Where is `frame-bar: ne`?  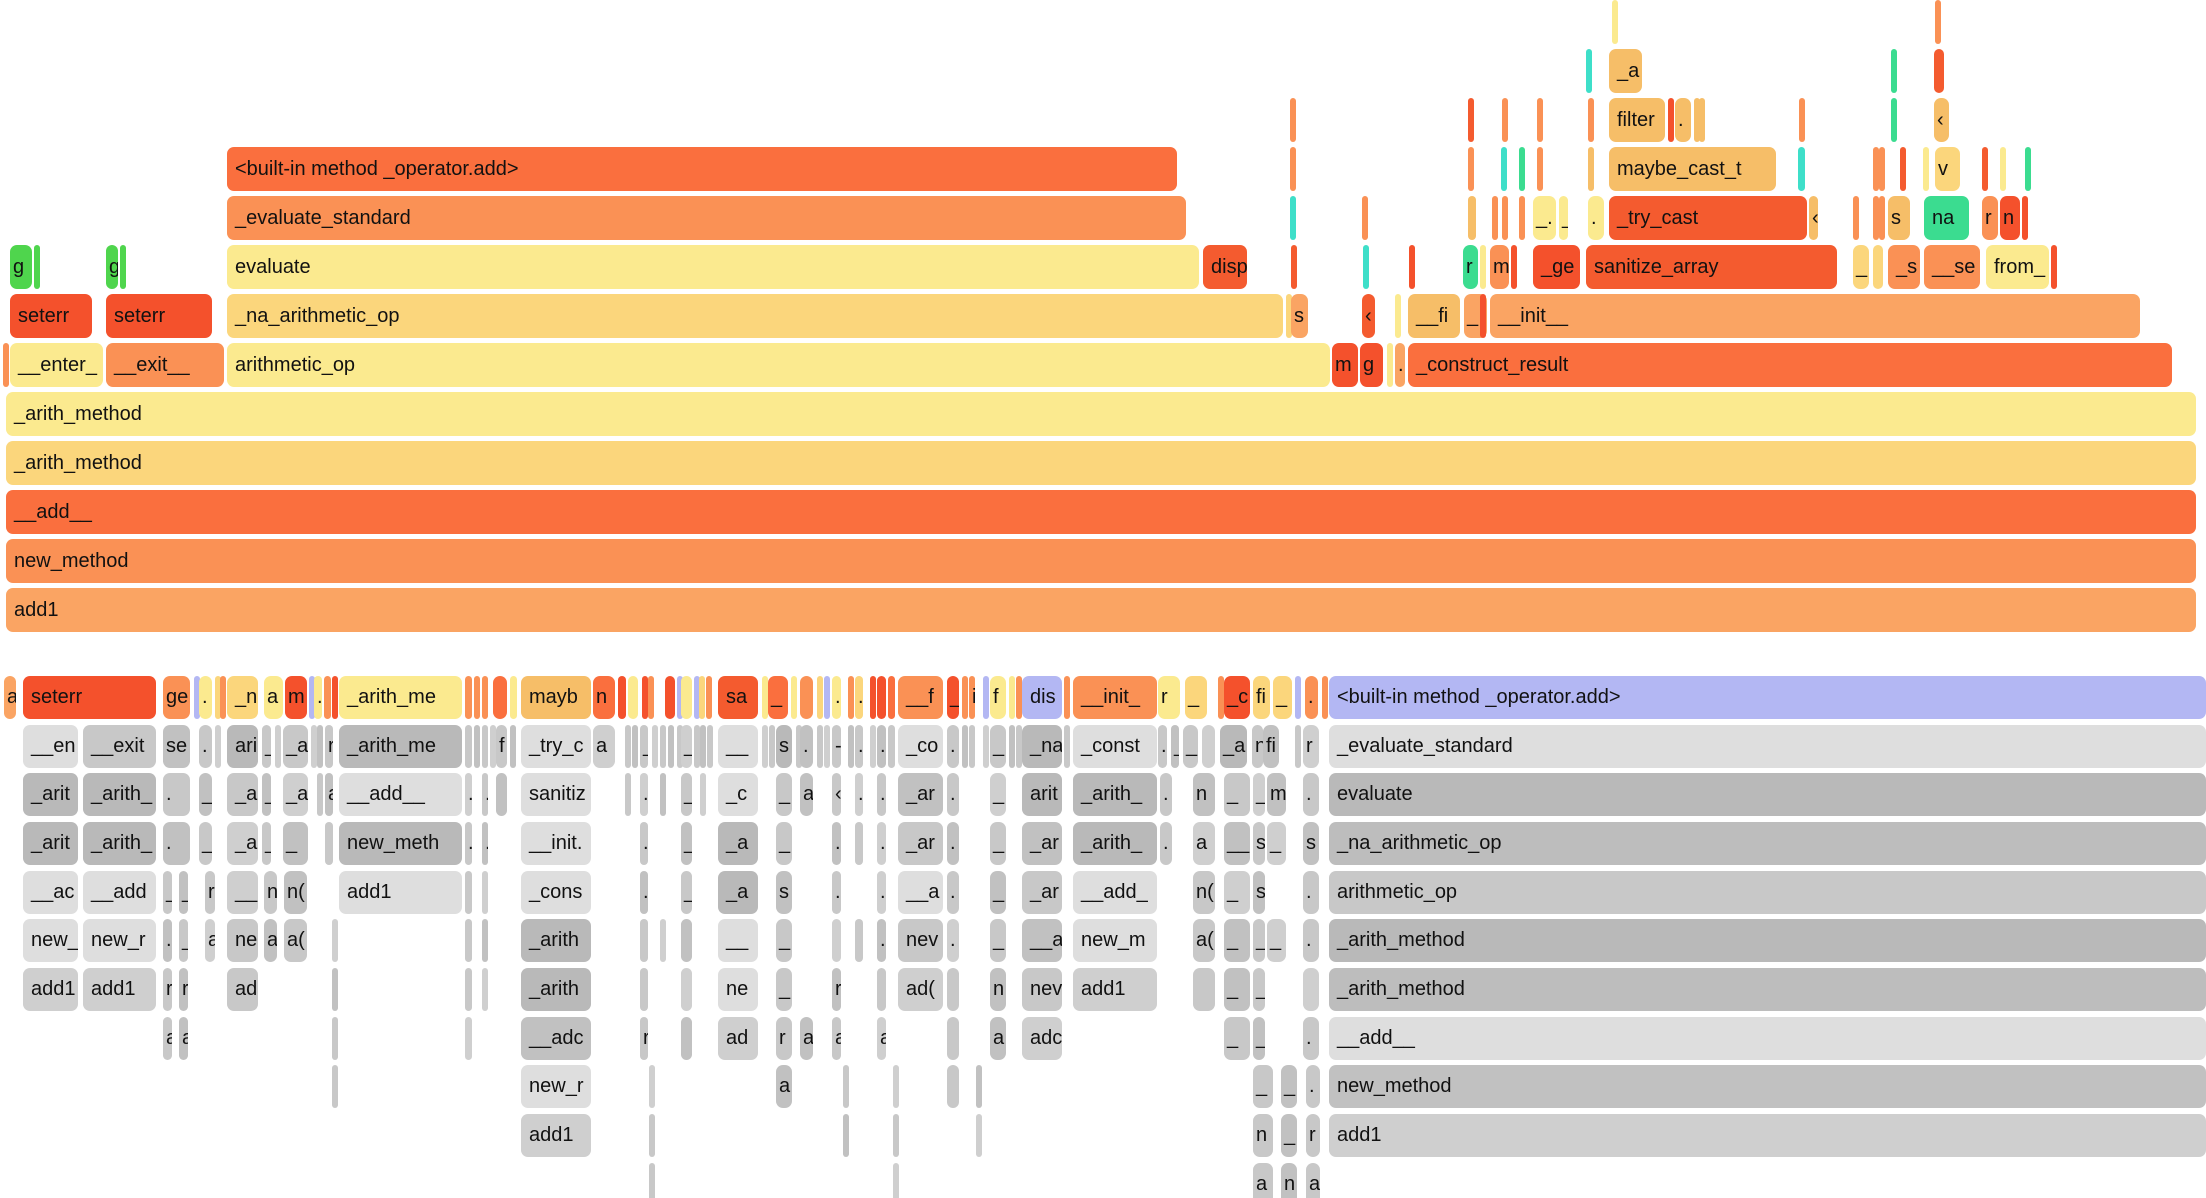 frame-bar: ne is located at coordinates (738, 989).